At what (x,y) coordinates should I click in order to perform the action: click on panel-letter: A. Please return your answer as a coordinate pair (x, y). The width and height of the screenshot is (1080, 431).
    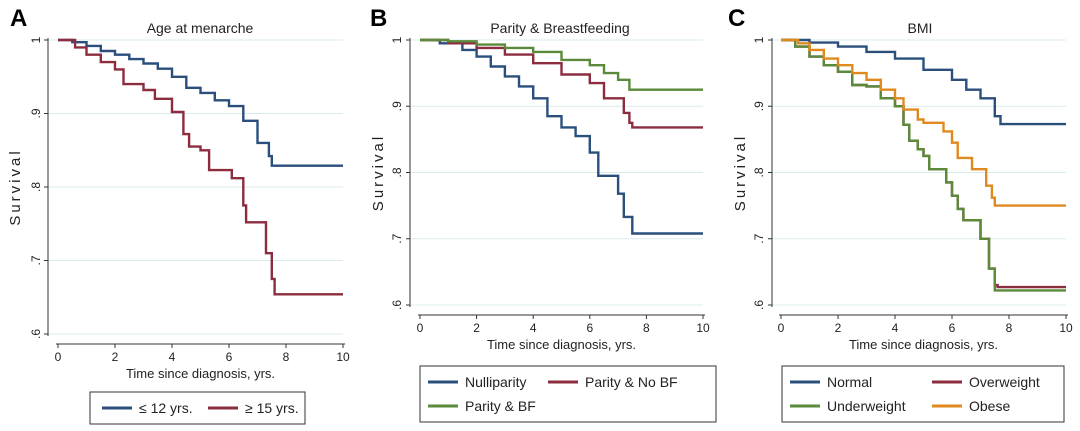
    Looking at the image, I should click on (18, 18).